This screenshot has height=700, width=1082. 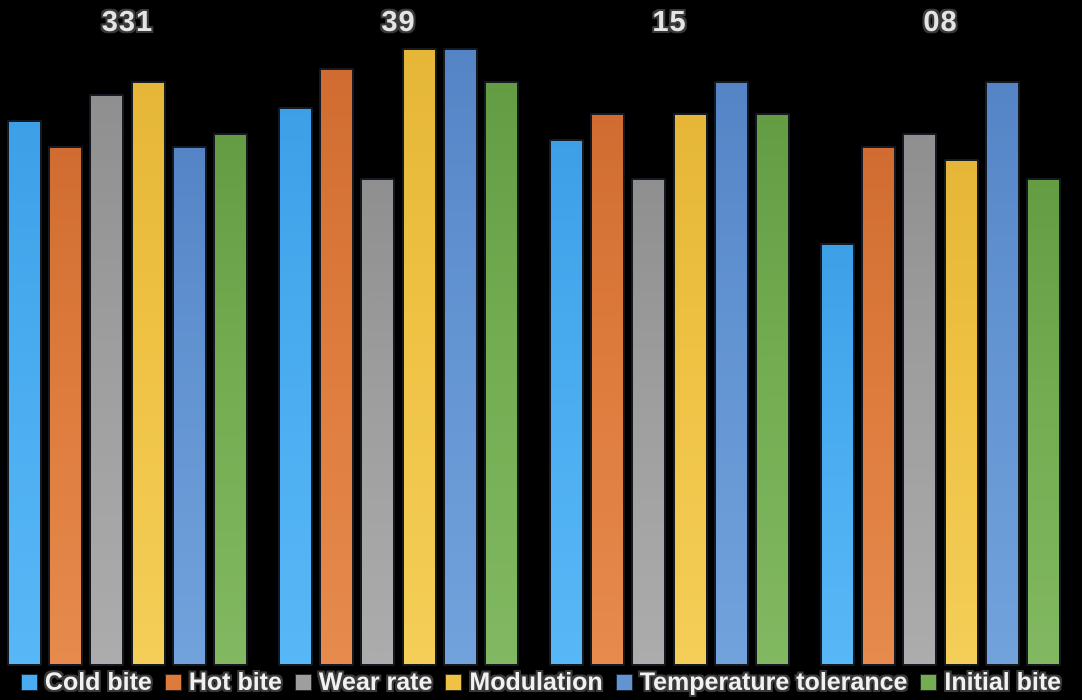 What do you see at coordinates (669, 22) in the screenshot?
I see `category-label-15: 15` at bounding box center [669, 22].